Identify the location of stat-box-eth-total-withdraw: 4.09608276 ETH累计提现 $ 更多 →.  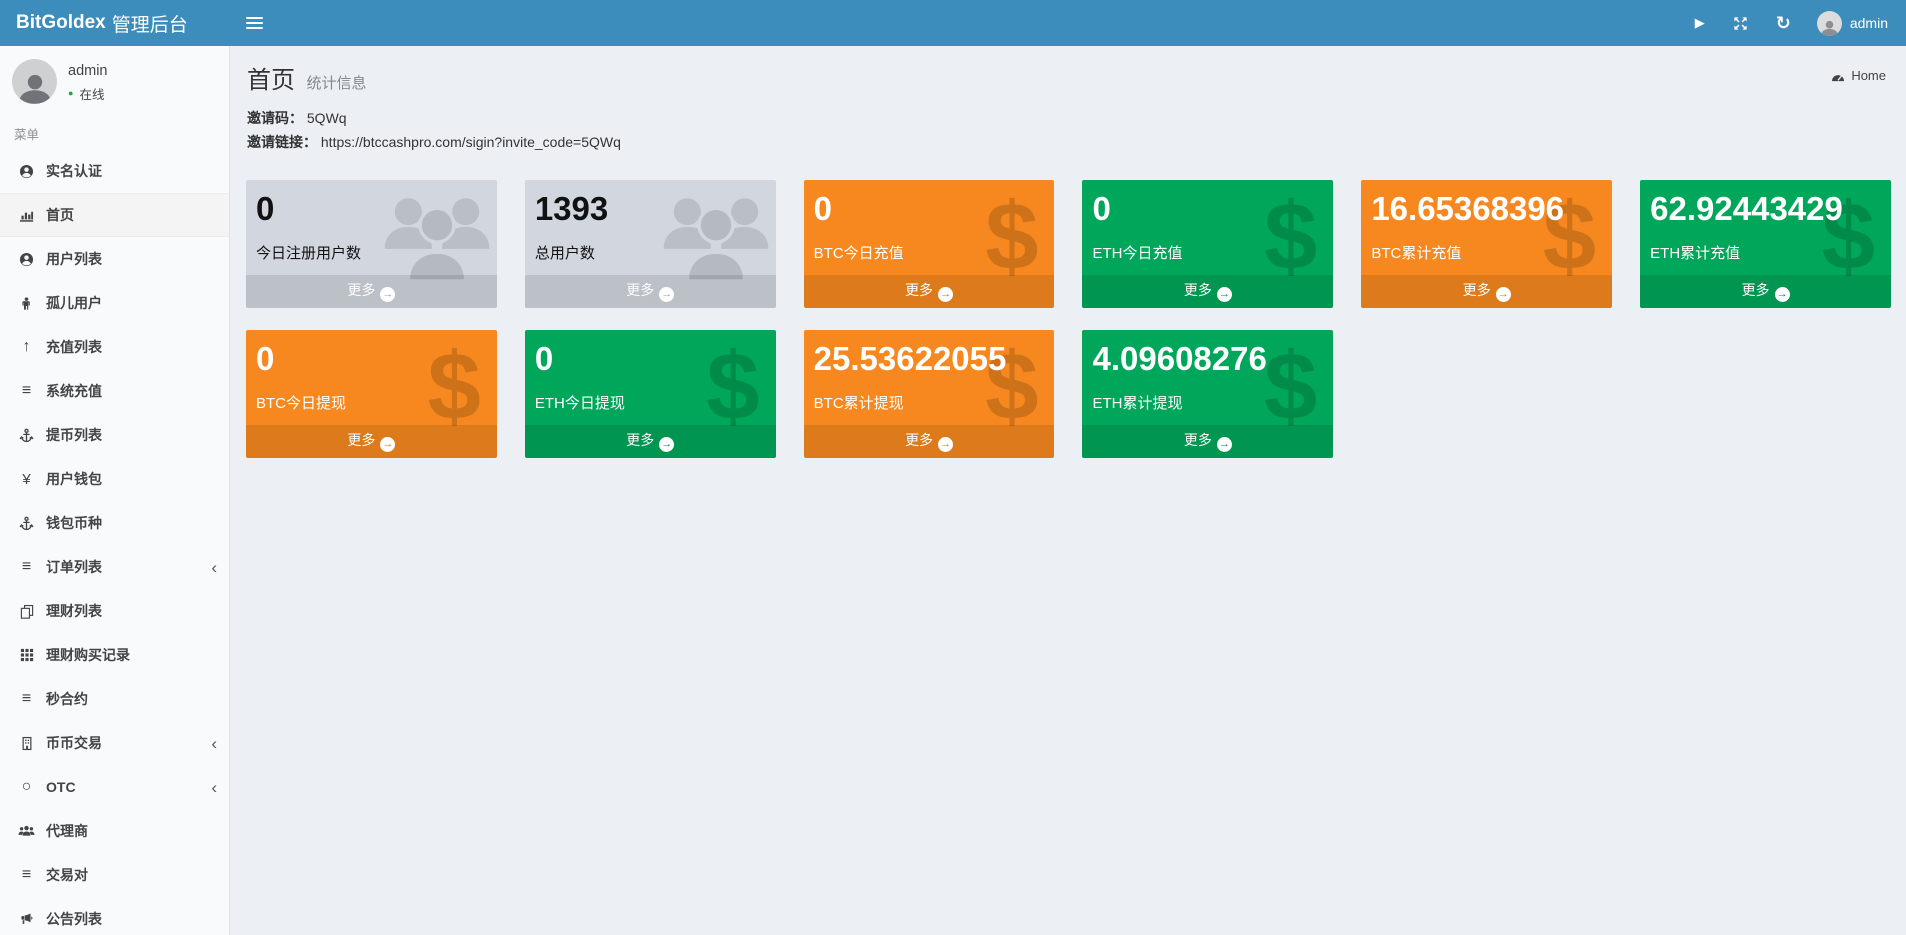
(1208, 394).